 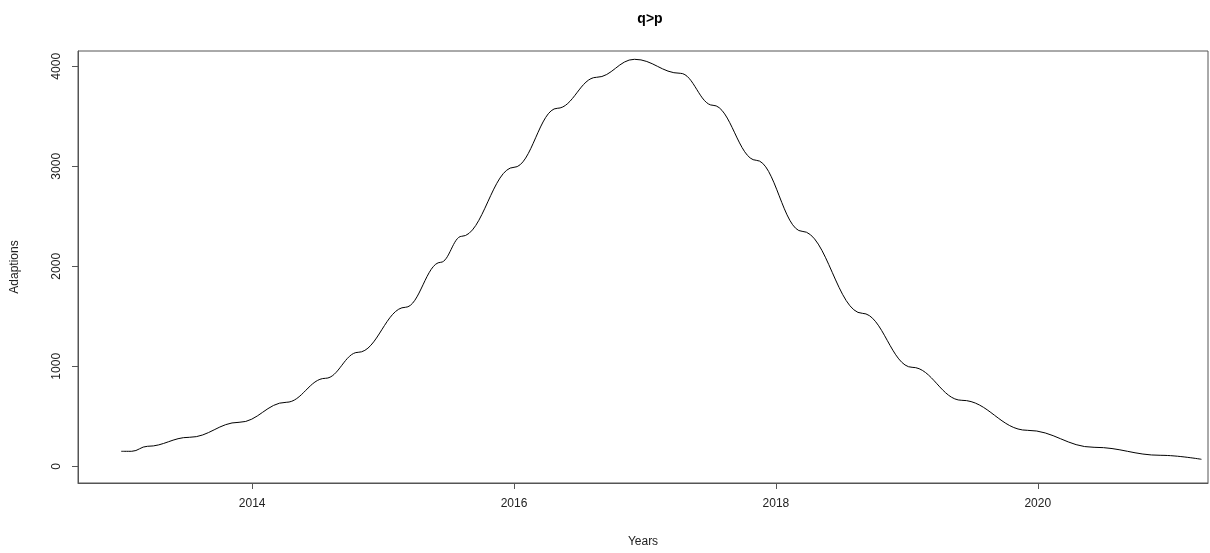 What do you see at coordinates (252, 503) in the screenshot?
I see `x-tick-label: 2014` at bounding box center [252, 503].